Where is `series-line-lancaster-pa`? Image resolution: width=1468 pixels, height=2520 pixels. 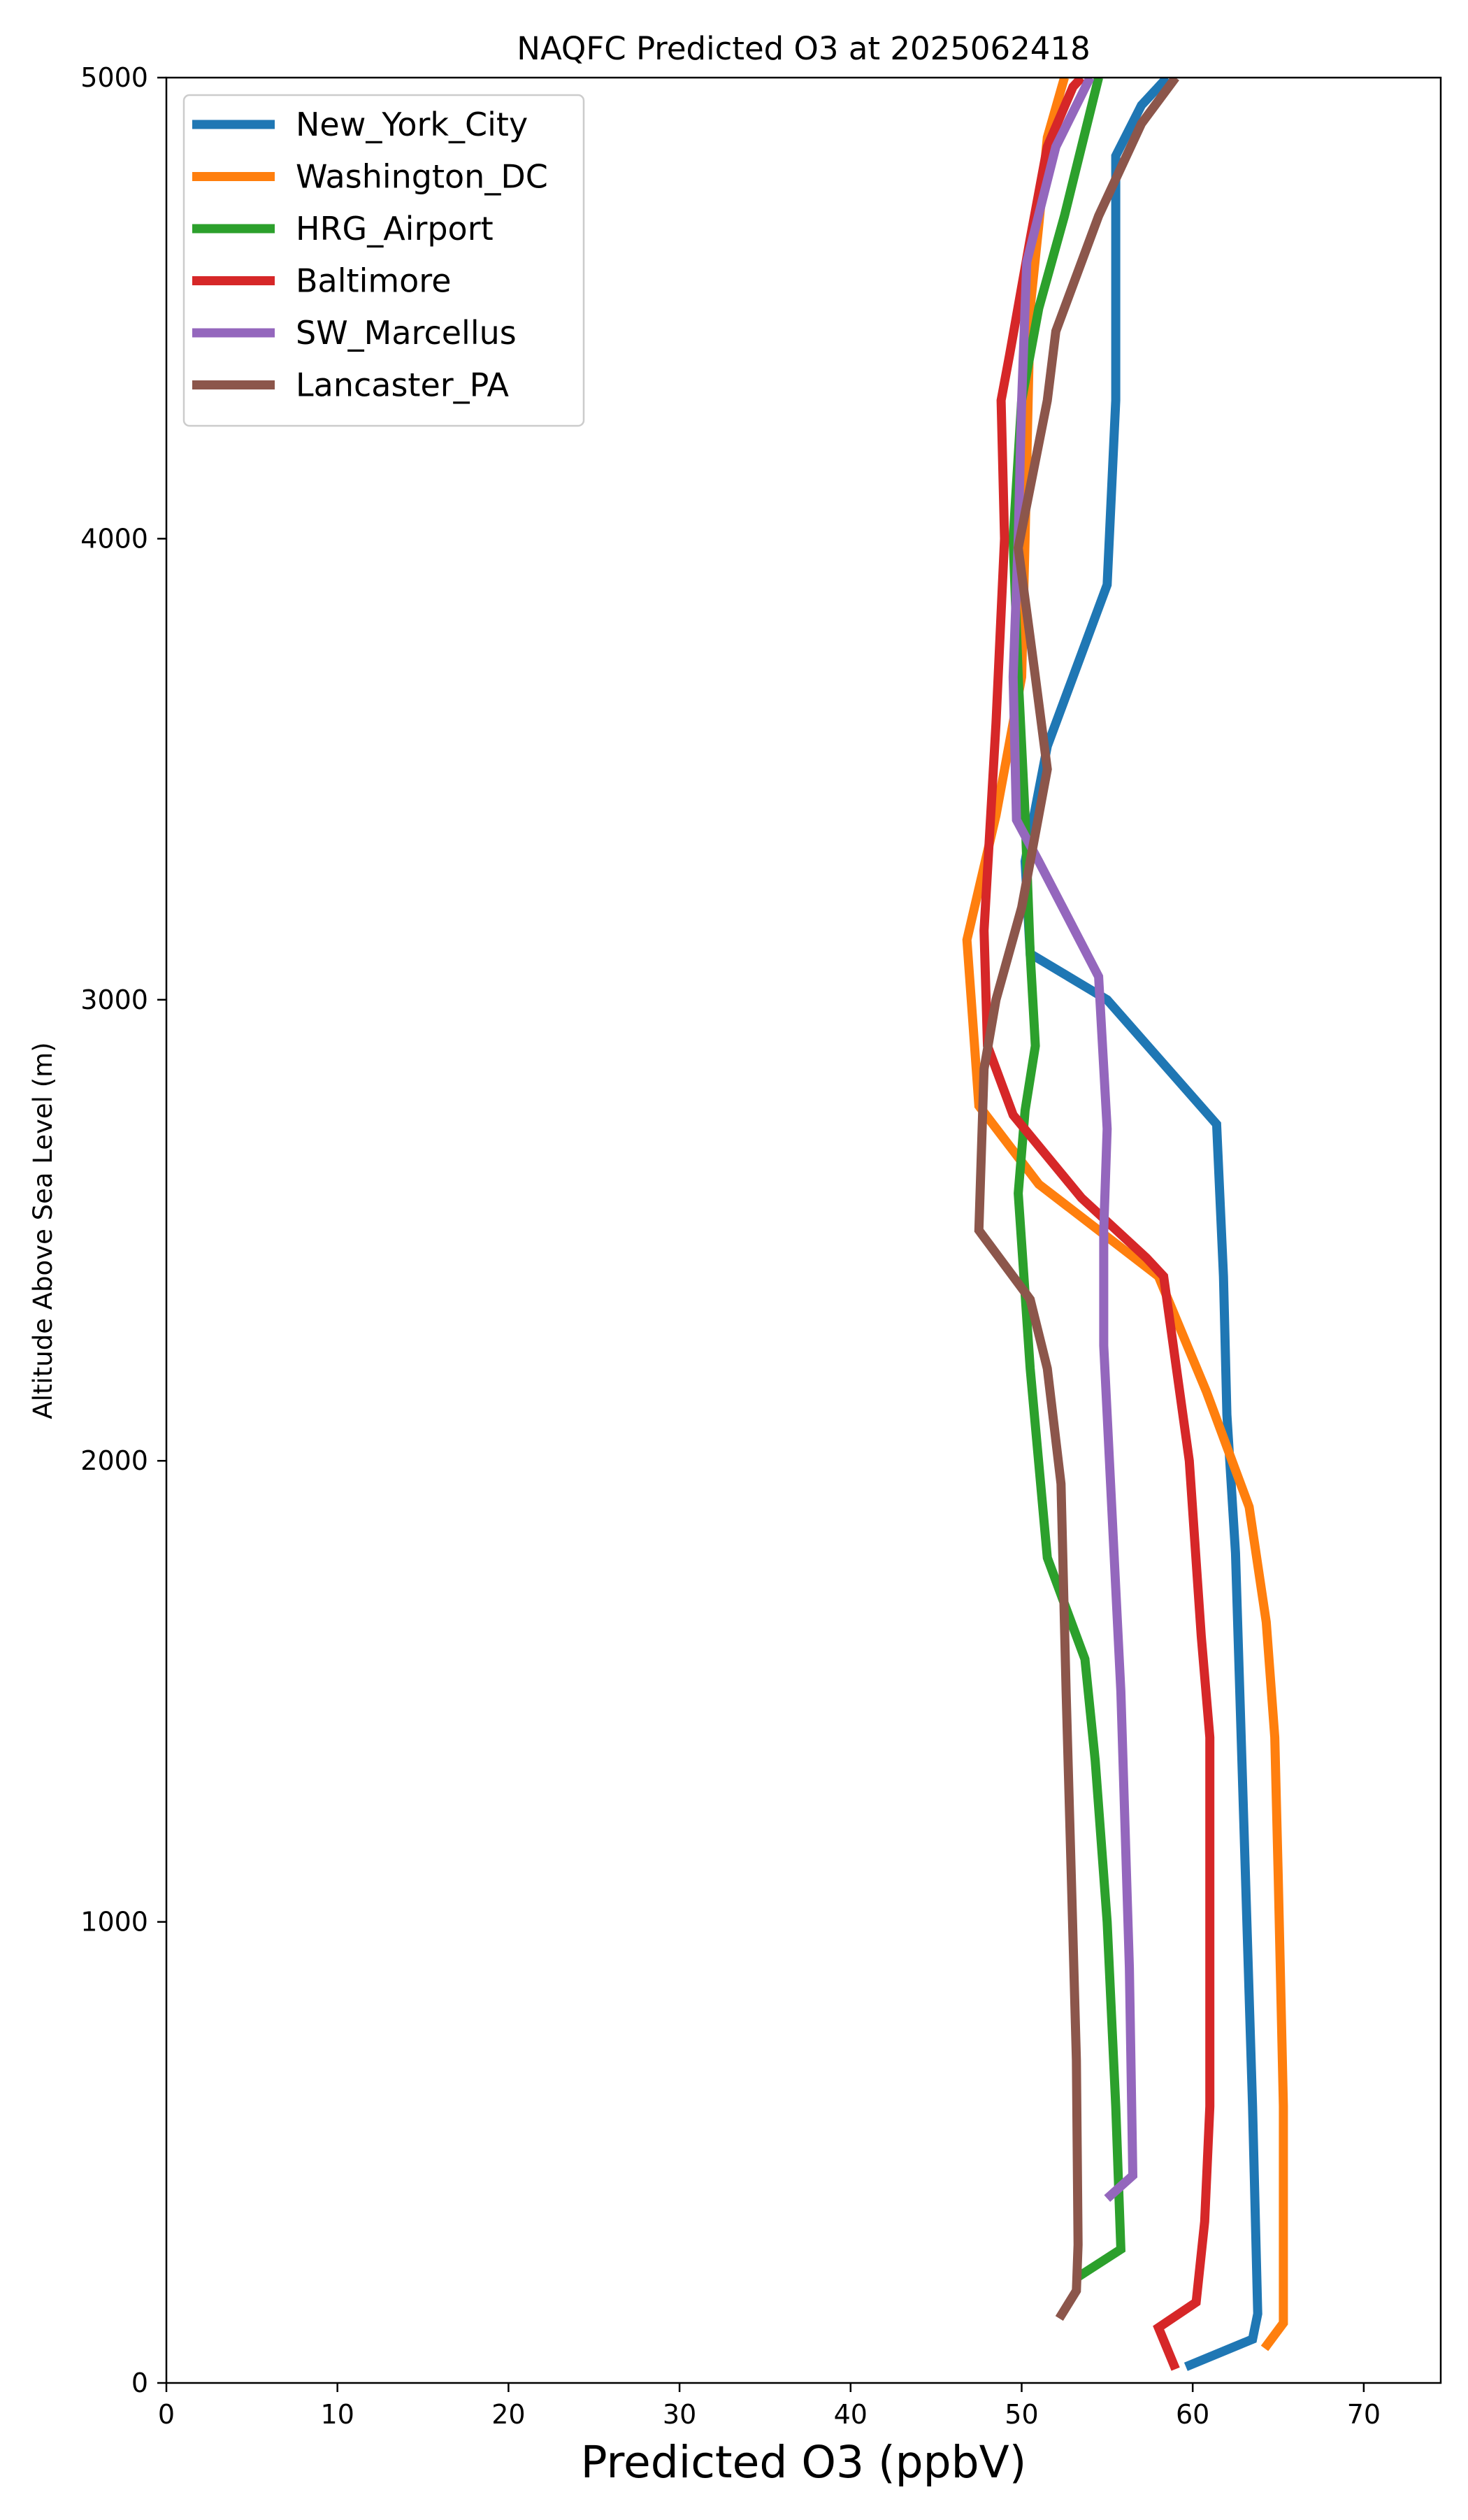 series-line-lancaster-pa is located at coordinates (1076, 1199).